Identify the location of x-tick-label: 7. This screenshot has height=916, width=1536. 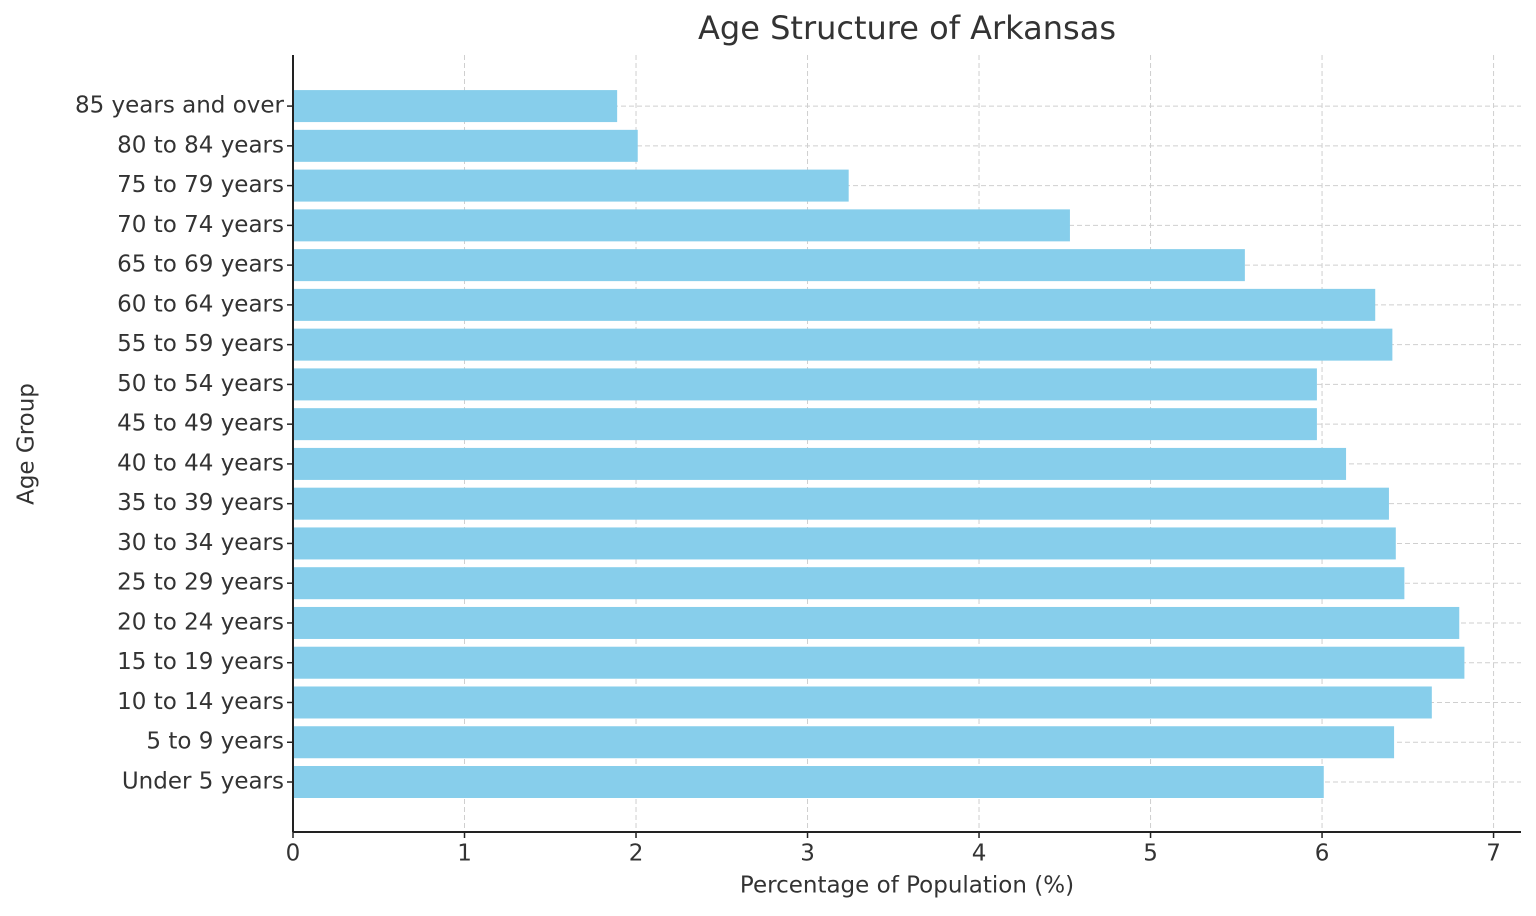
(1493, 854).